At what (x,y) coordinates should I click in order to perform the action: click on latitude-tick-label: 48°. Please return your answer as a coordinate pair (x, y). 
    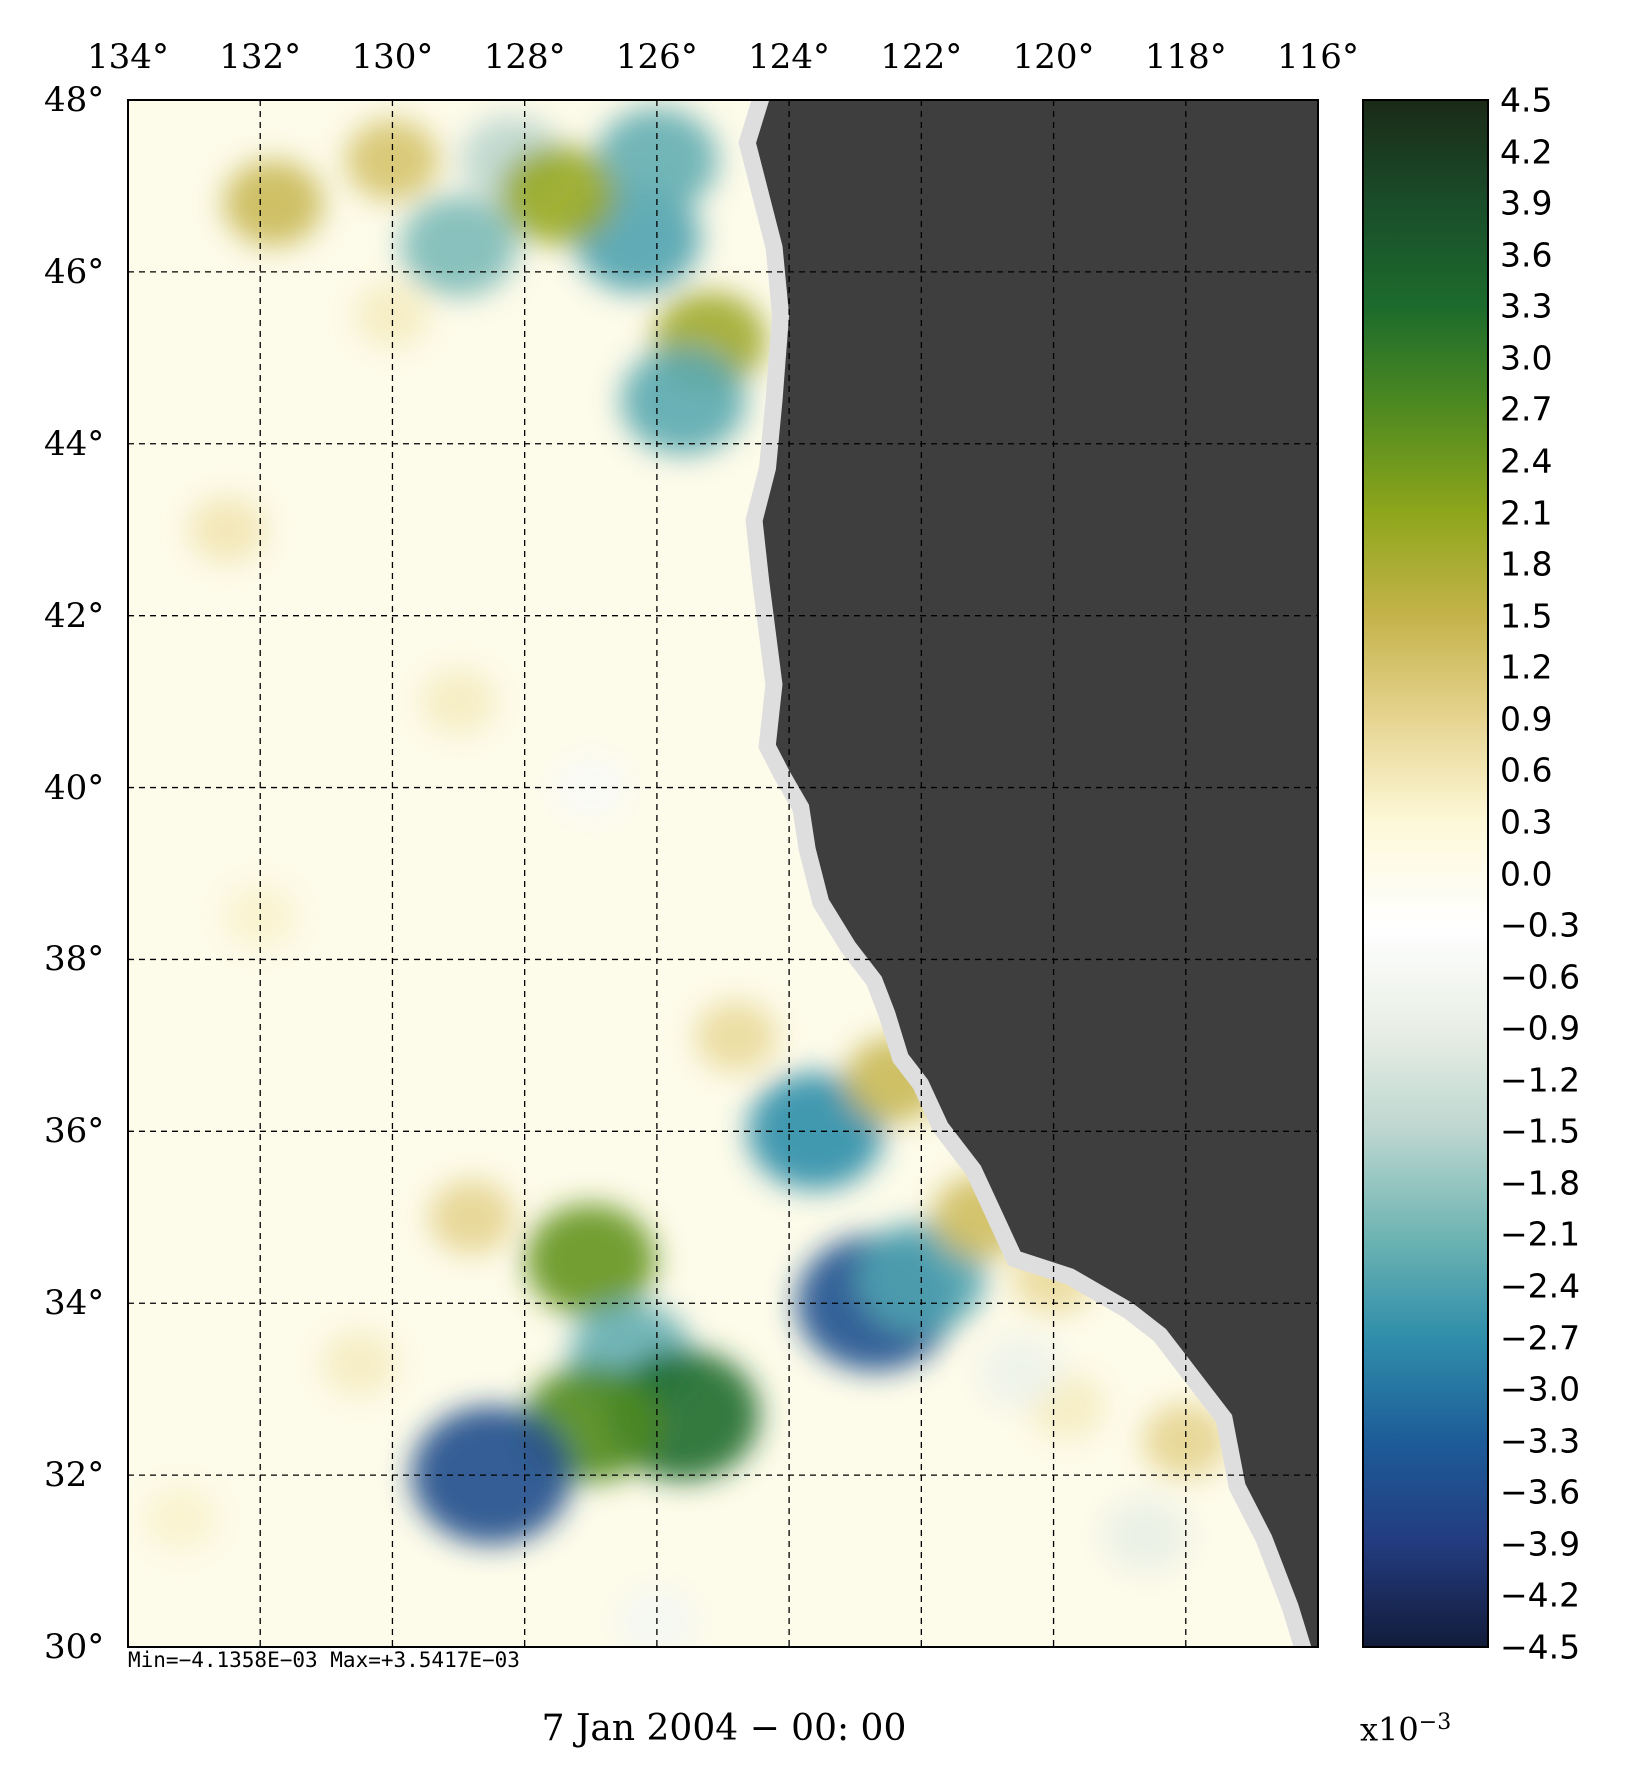
    Looking at the image, I should click on (74, 100).